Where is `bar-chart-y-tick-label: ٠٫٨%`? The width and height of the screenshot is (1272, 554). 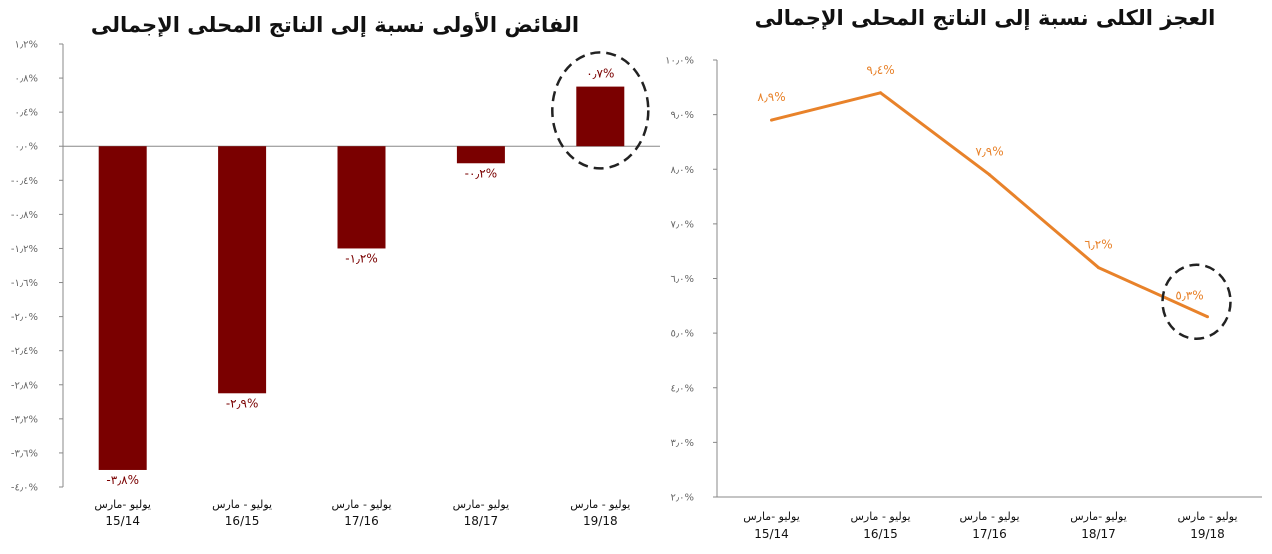
bar-chart-y-tick-label: ٠٫٨% is located at coordinates (26, 79).